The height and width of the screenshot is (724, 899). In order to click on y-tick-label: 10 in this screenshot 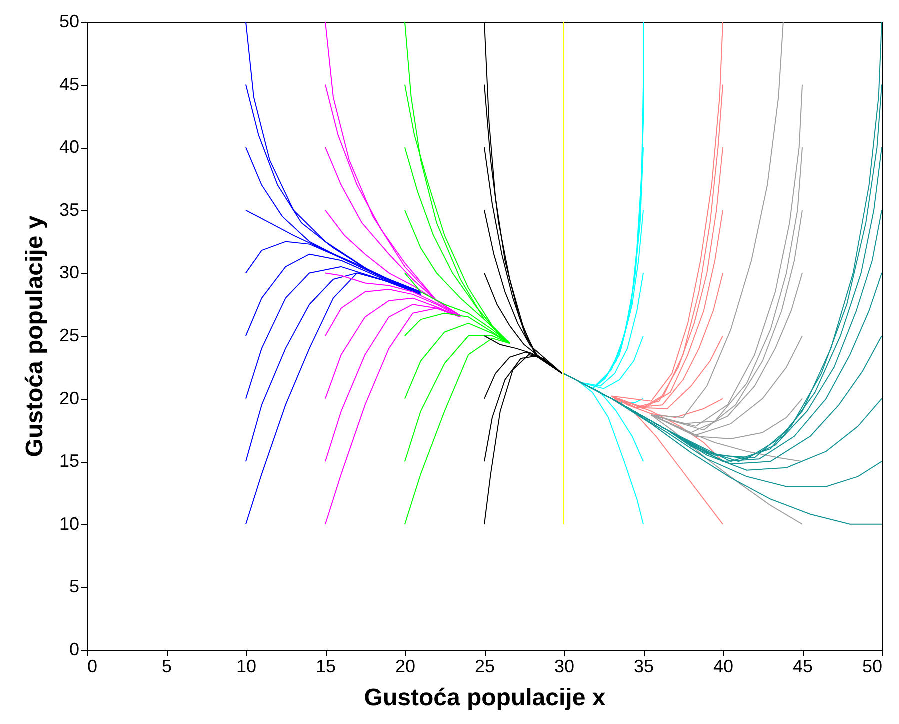, I will do `click(69, 524)`.